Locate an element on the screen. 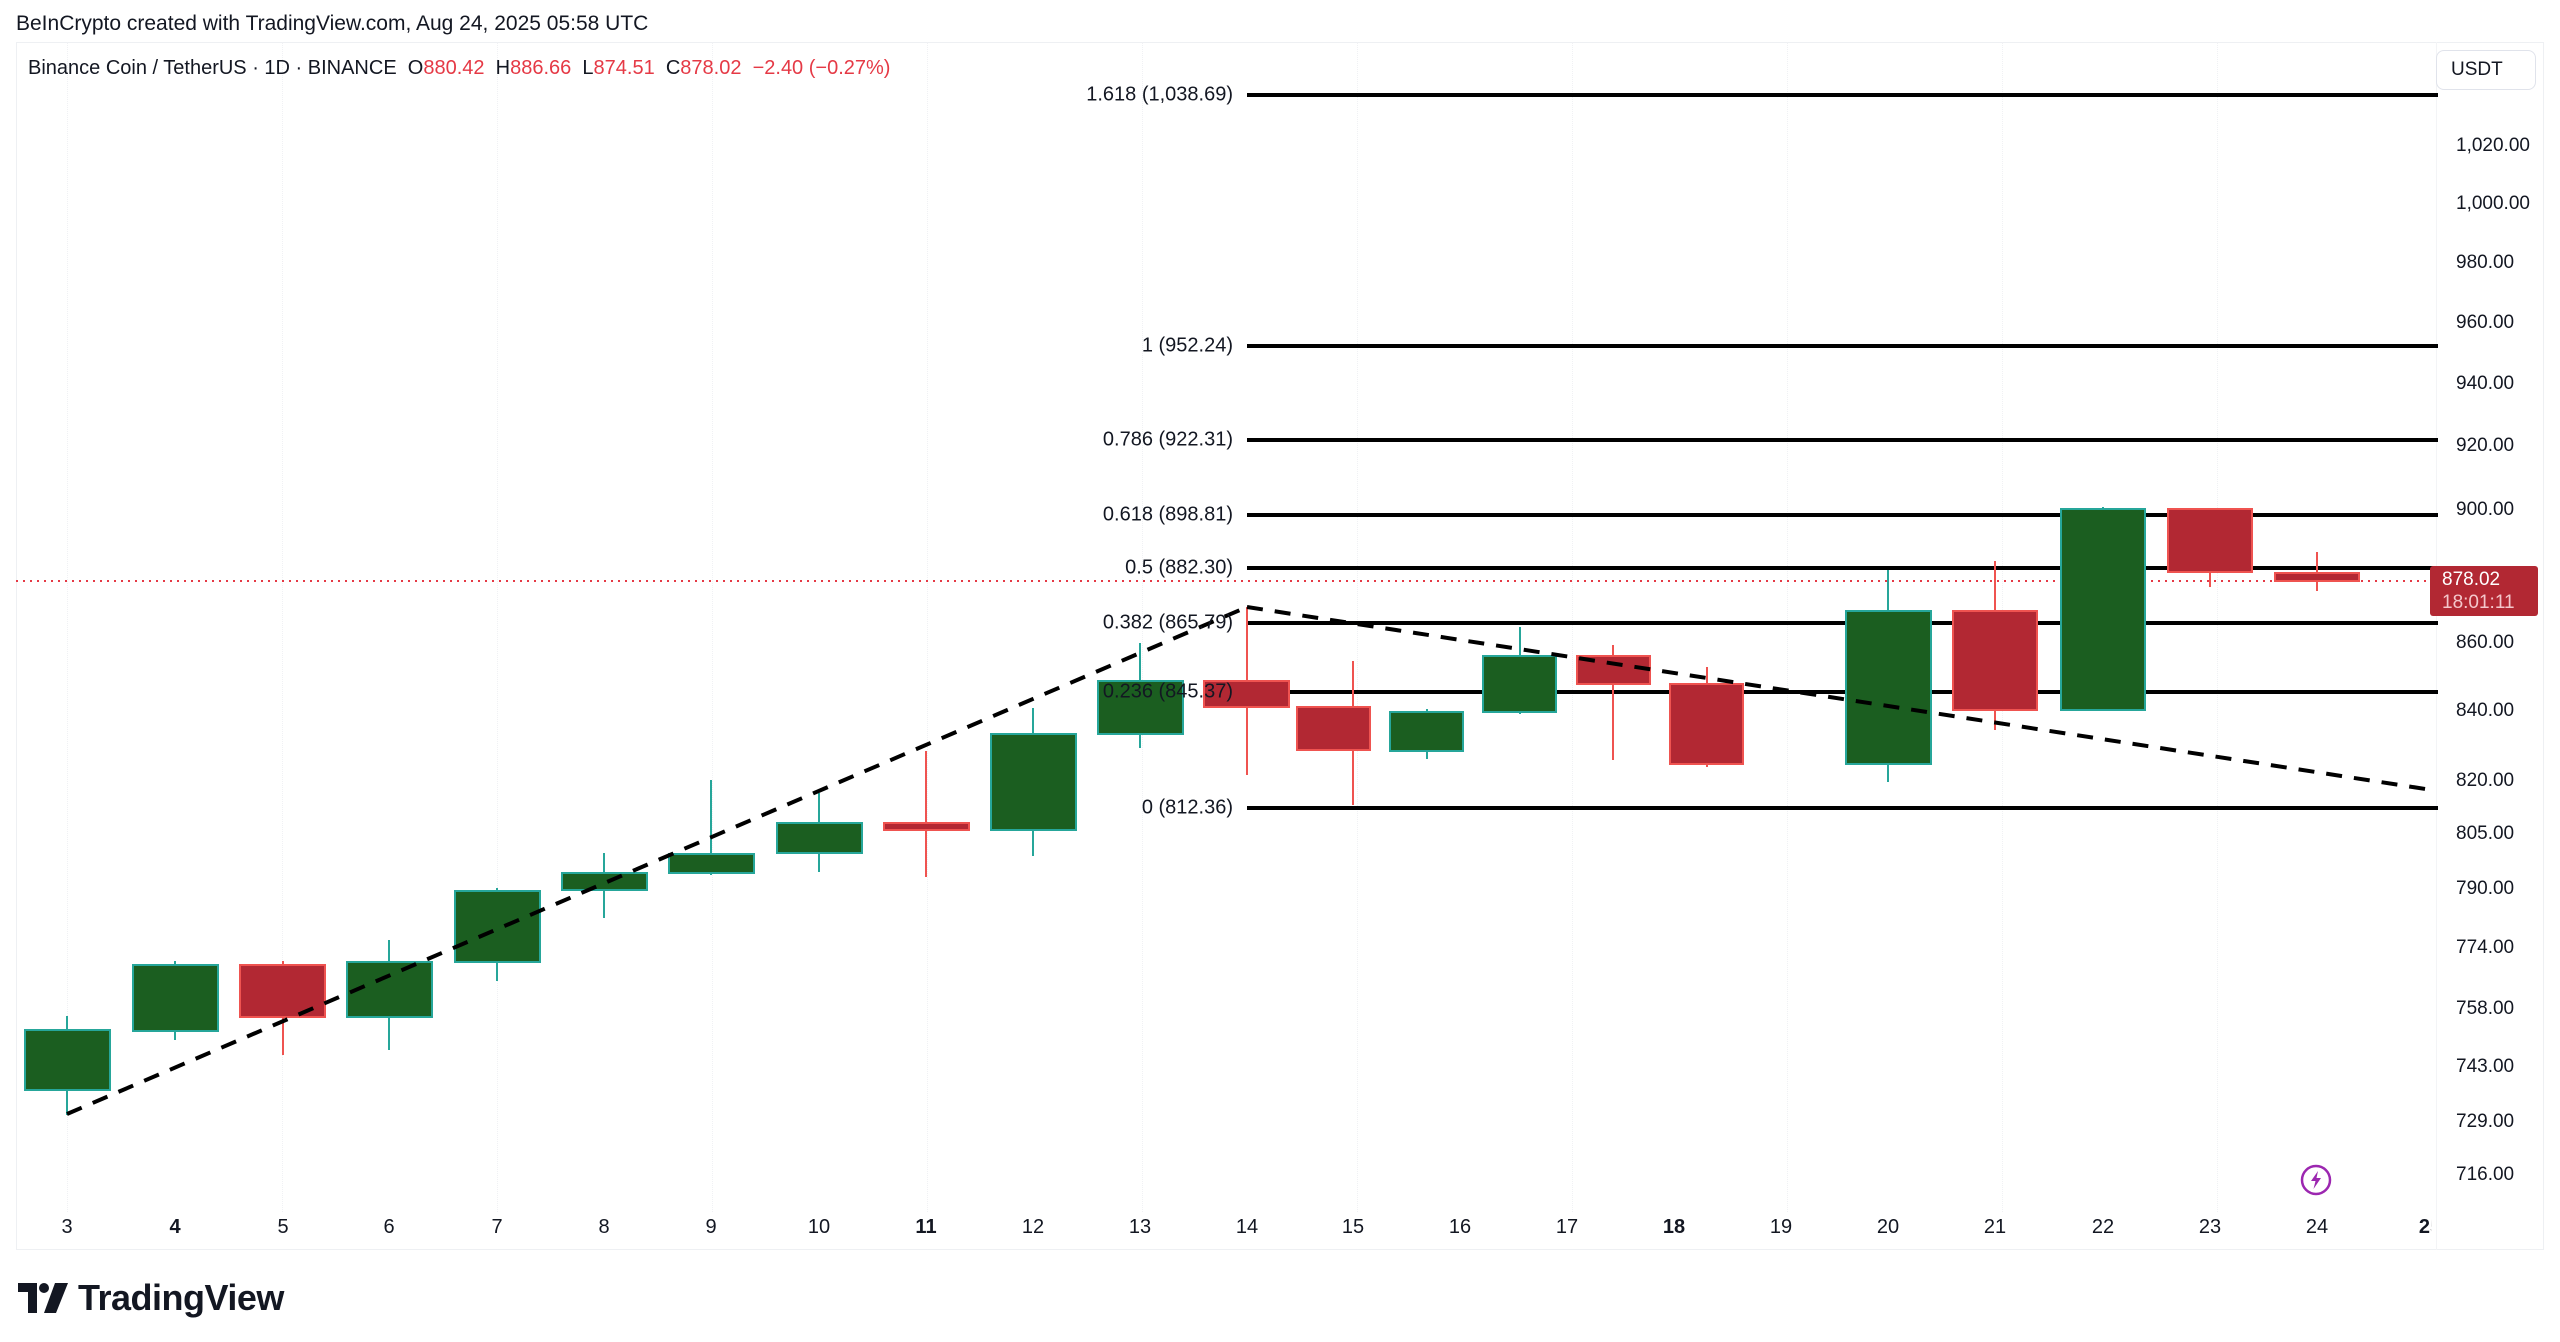  date-tick: 4 is located at coordinates (175, 1227).